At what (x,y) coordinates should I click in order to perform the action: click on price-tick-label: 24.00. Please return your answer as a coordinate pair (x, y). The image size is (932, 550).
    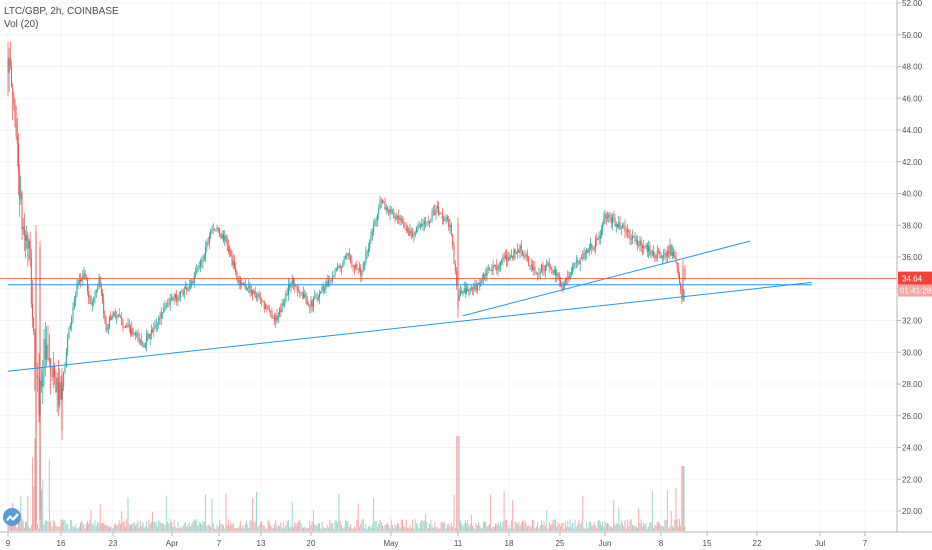
    Looking at the image, I should click on (912, 448).